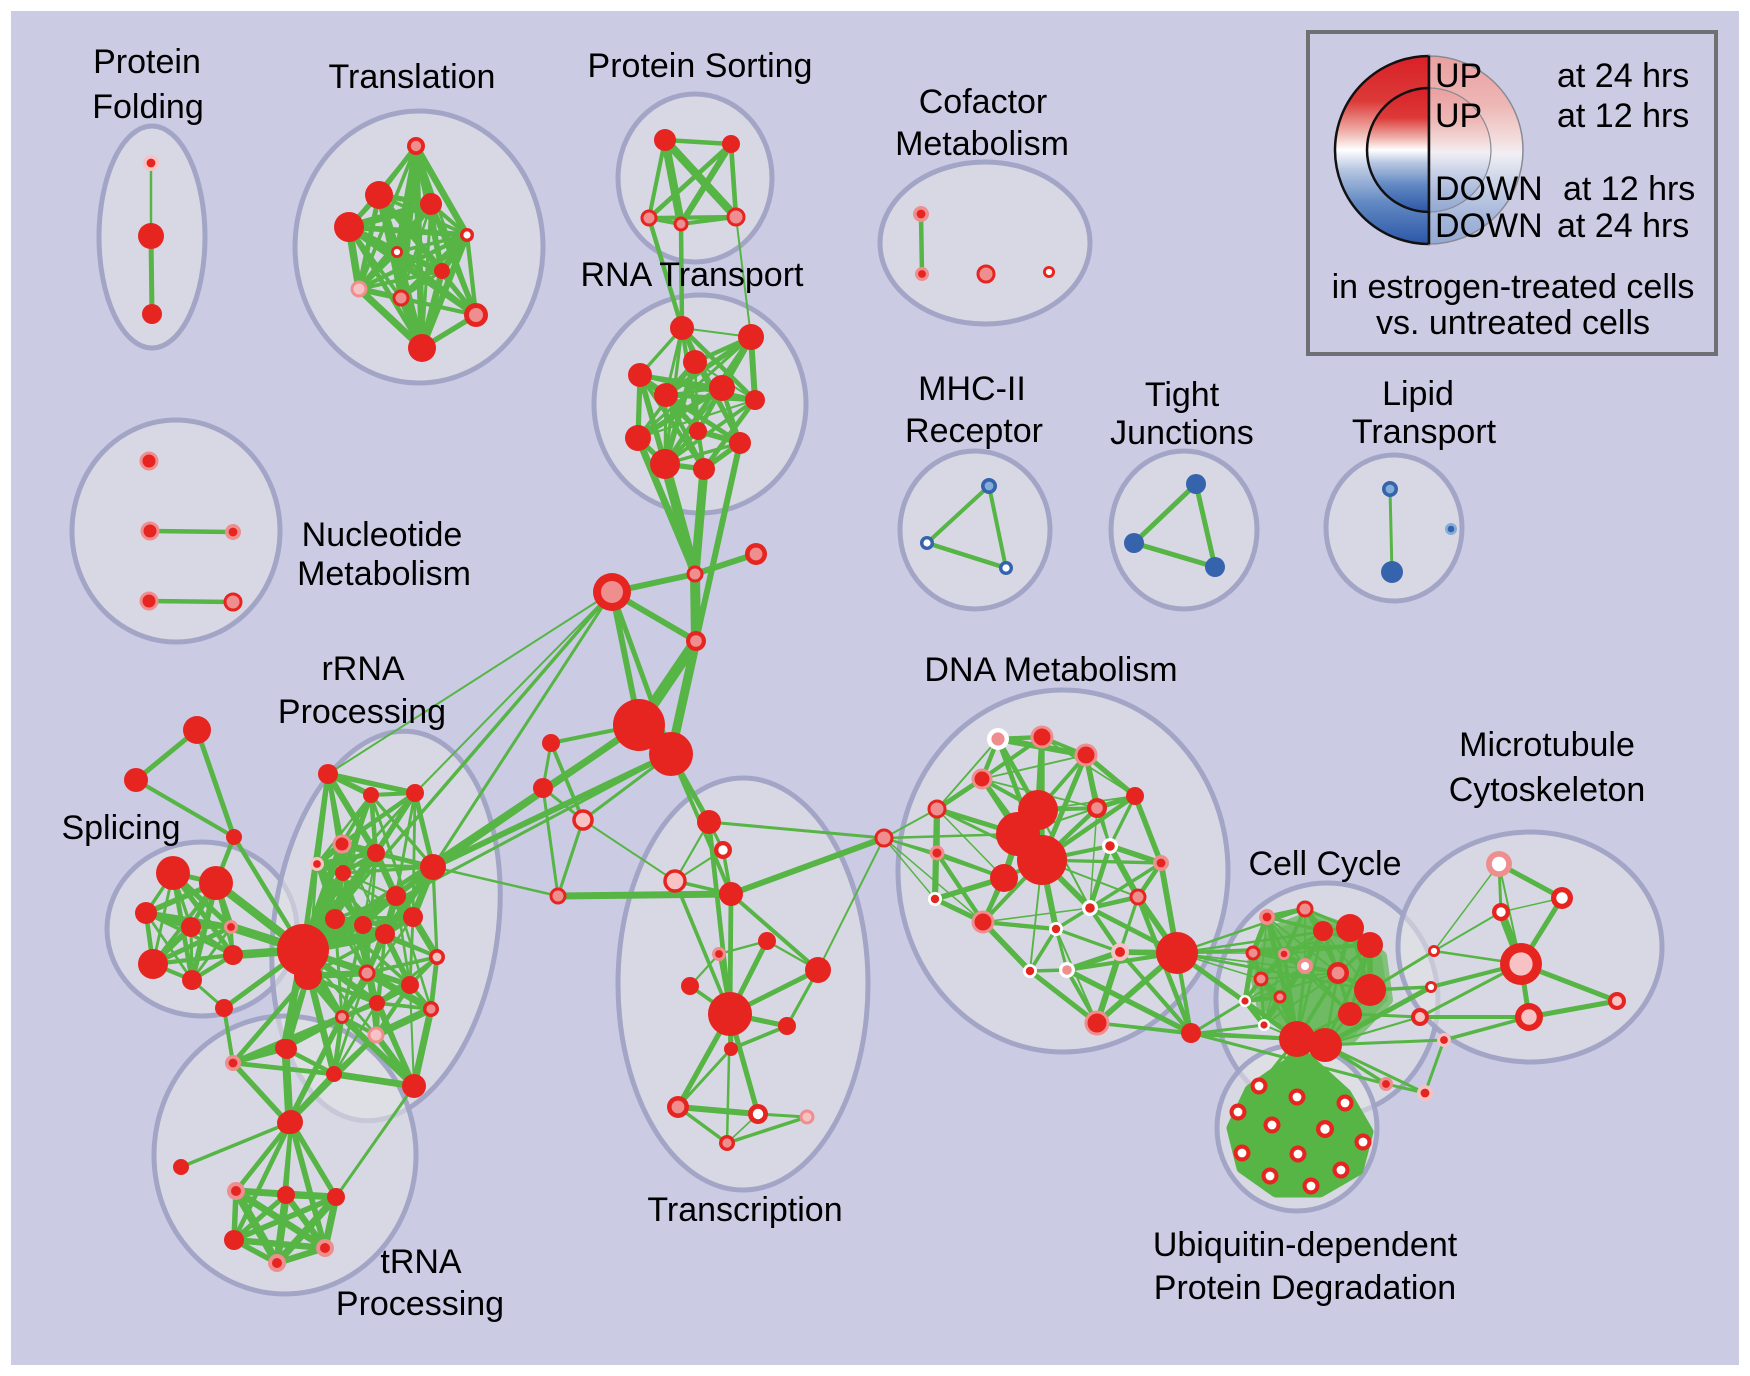 This screenshot has width=1750, height=1376. Describe the element at coordinates (974, 431) in the screenshot. I see `svg-text: Receptor` at that location.